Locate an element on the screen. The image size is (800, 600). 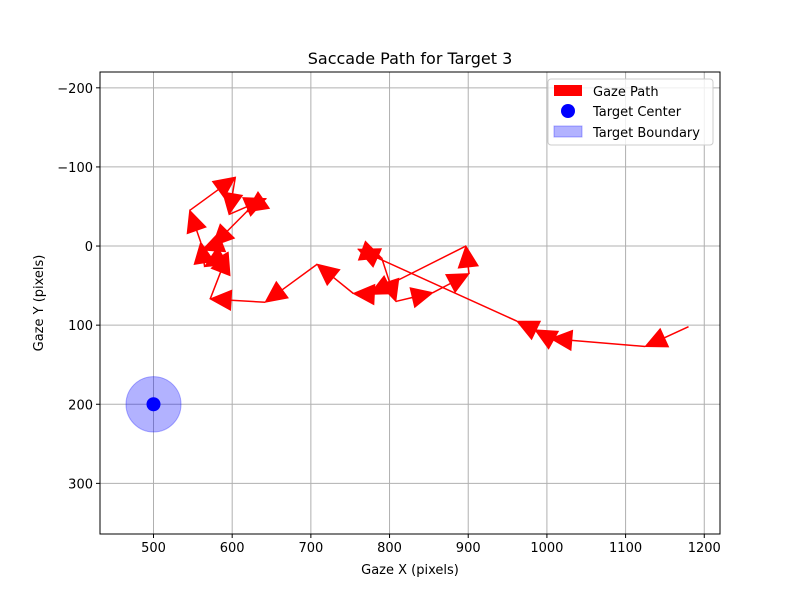
x-axis-label: Gaze X (pixels) is located at coordinates (410, 570).